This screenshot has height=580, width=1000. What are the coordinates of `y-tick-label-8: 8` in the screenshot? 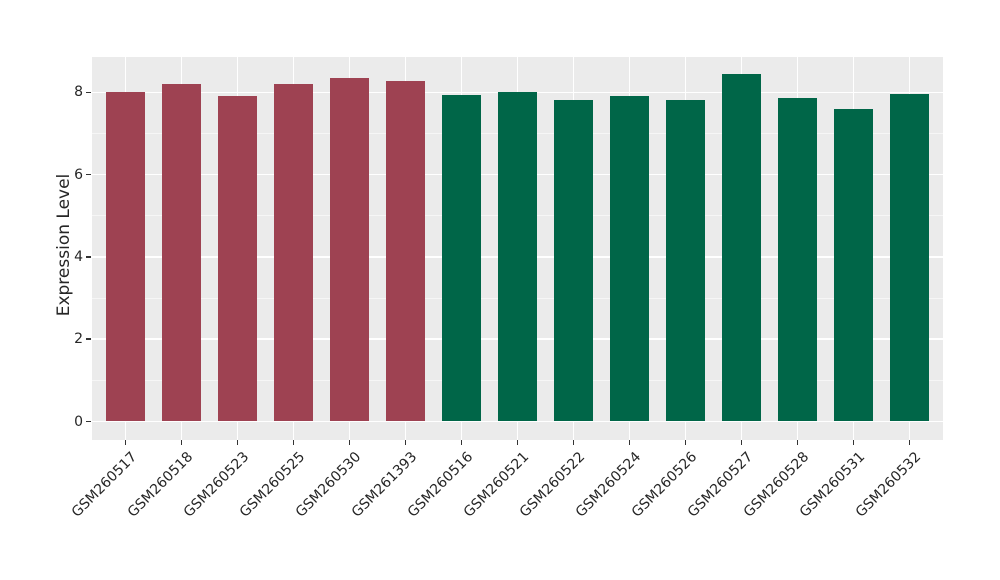 It's located at (78, 92).